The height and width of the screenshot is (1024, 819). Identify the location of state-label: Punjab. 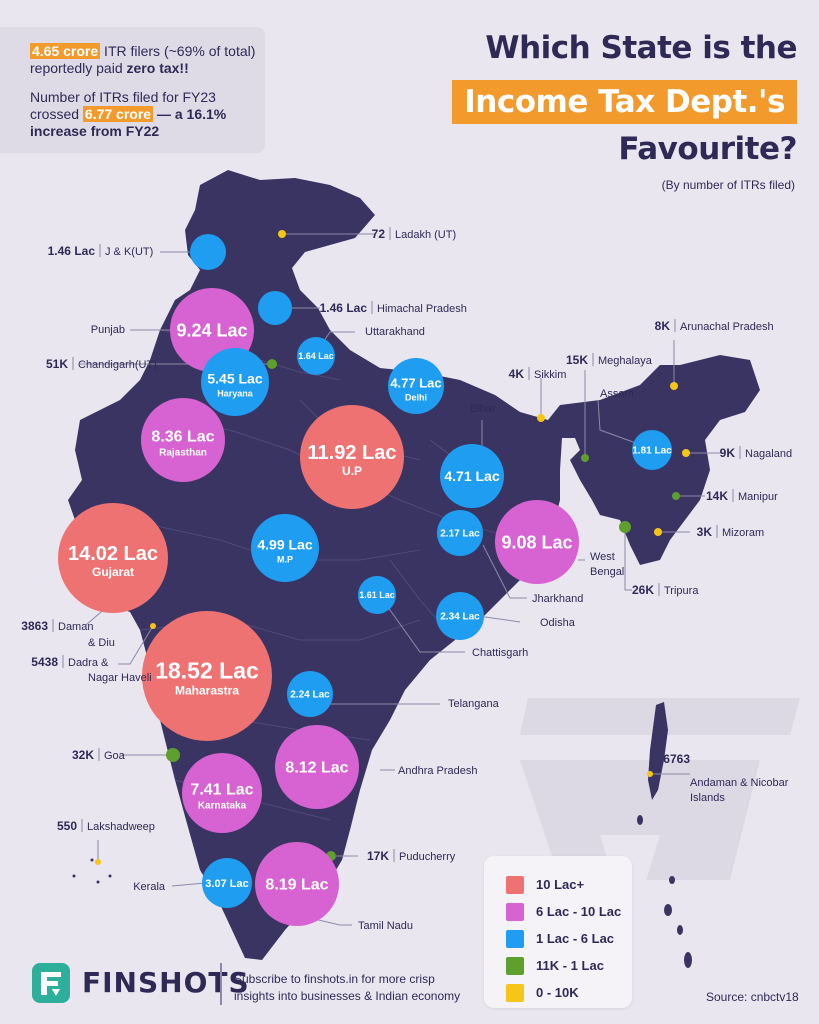
(108, 330).